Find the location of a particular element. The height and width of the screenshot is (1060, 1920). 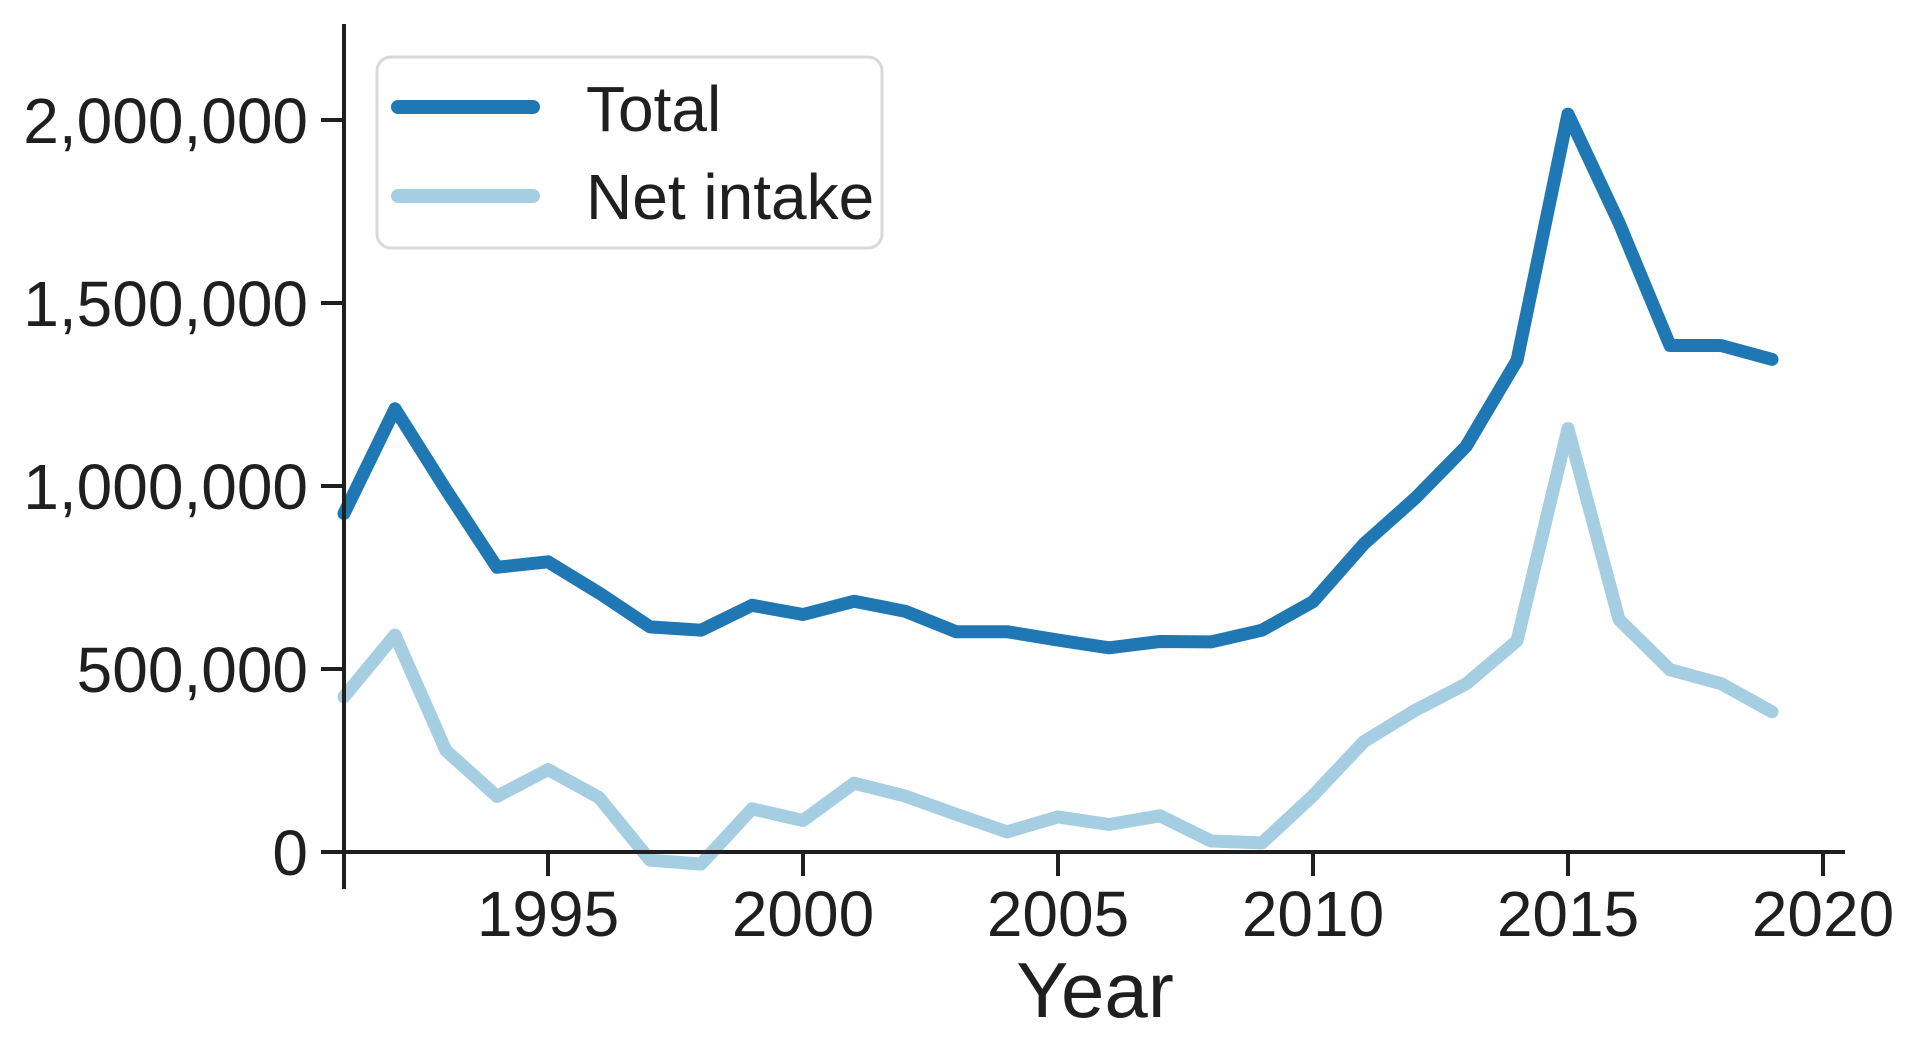

y-tick-label: 1,500,000 is located at coordinates (165, 304).